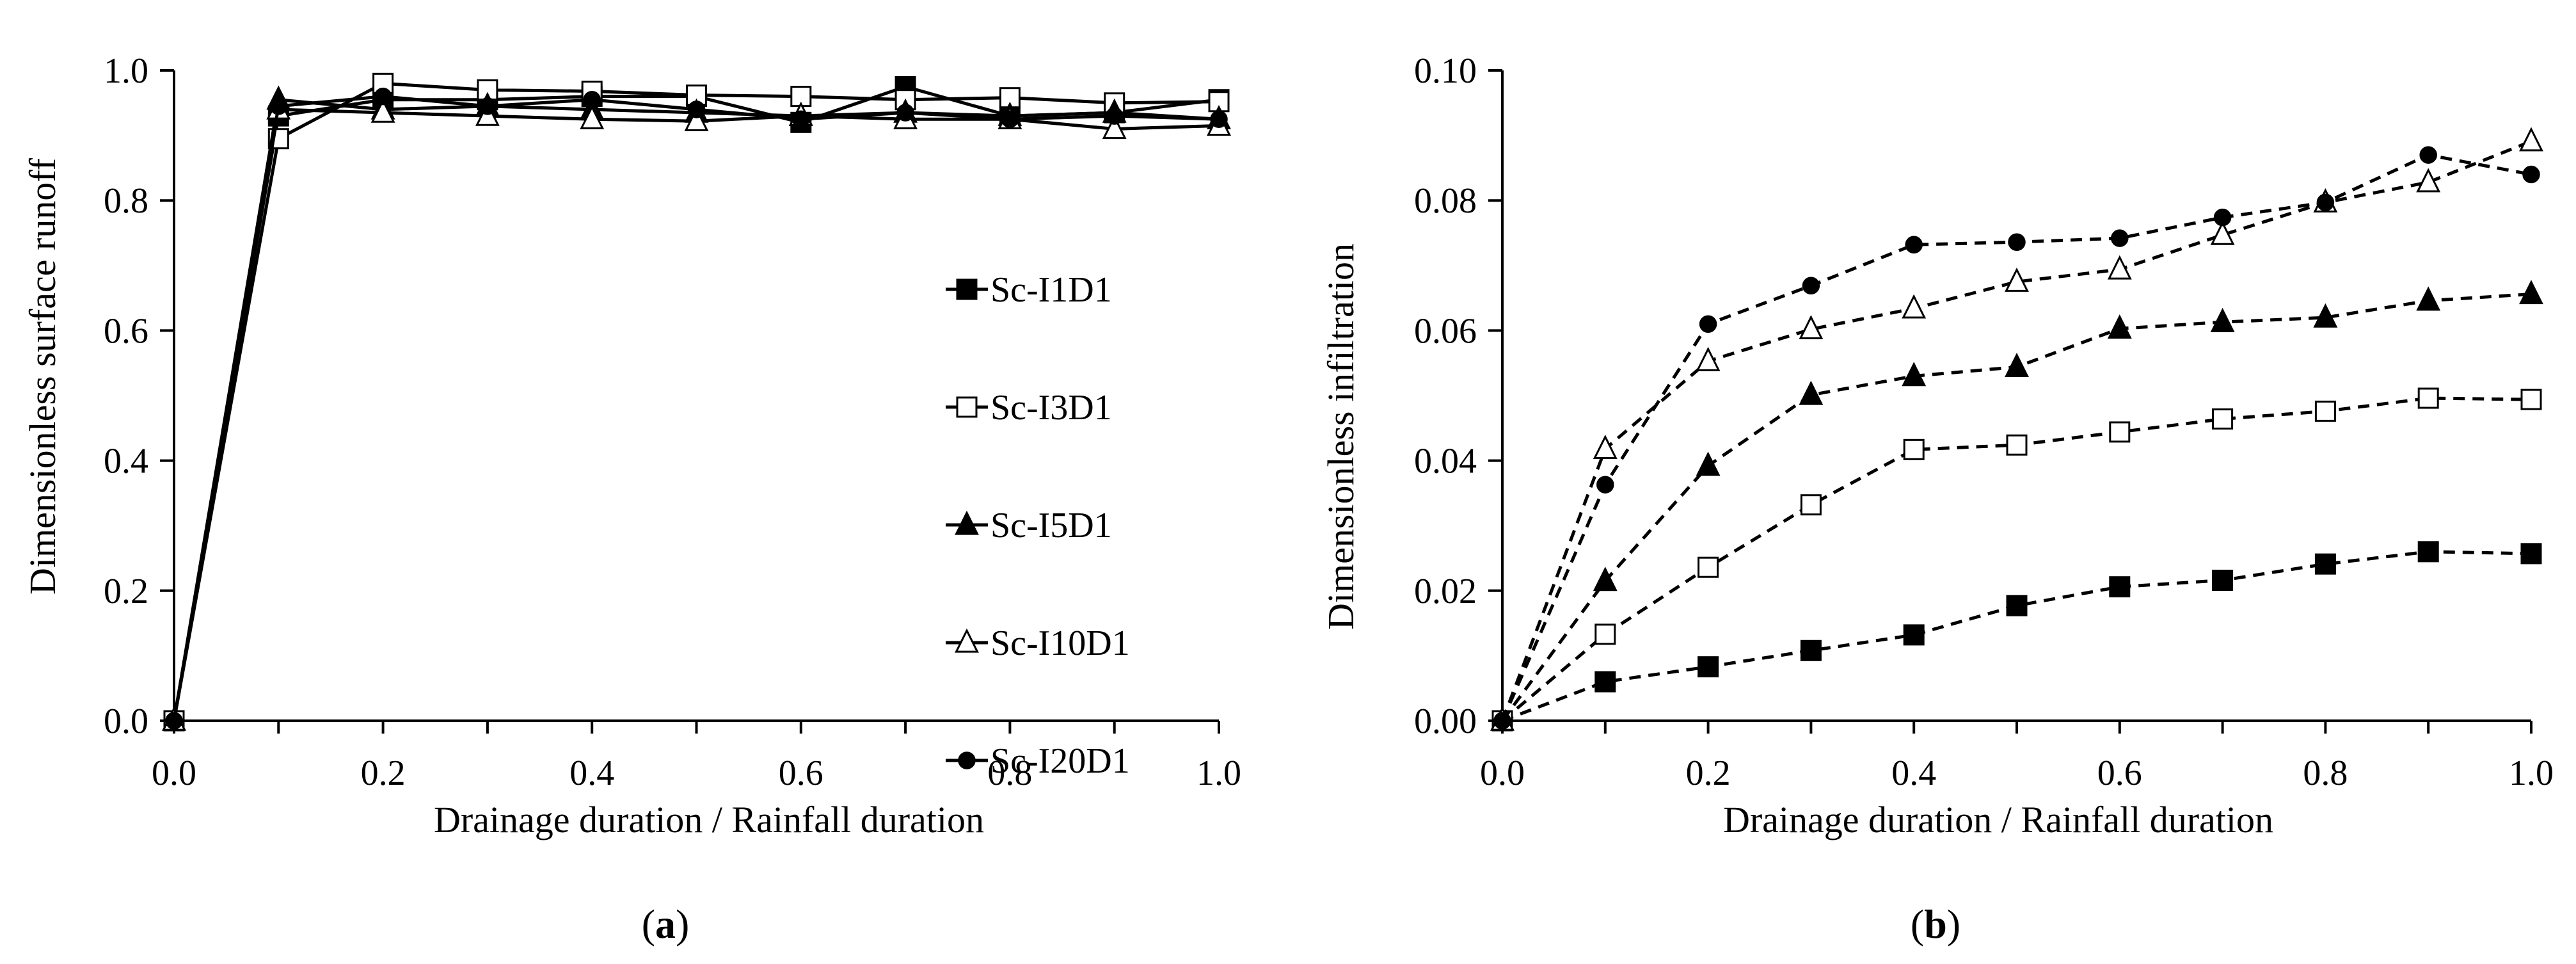 This screenshot has height=964, width=2576. Describe the element at coordinates (42, 376) in the screenshot. I see `panel-a-y-axis-title: Dimensionless surface runoff` at that location.